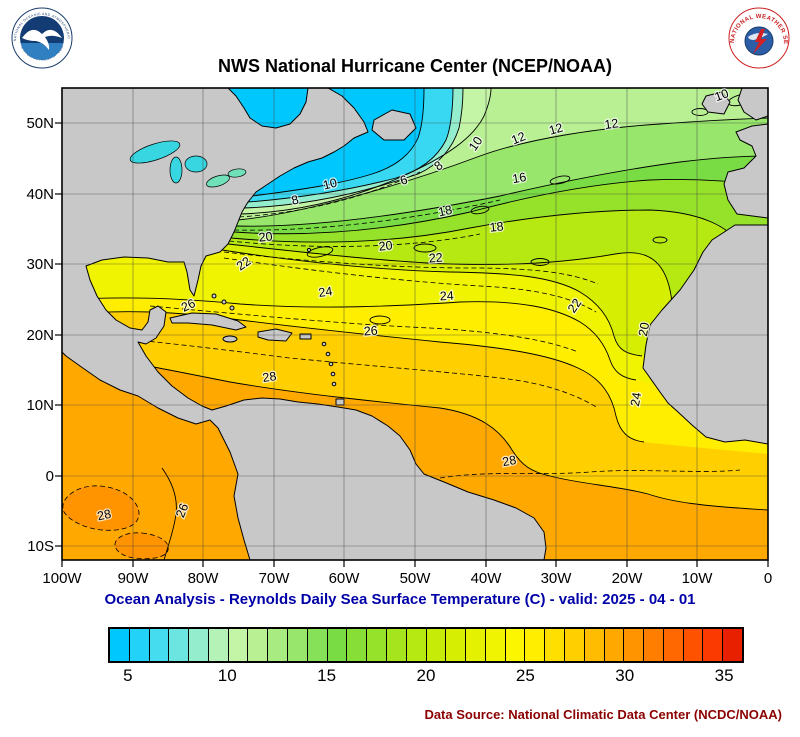  Describe the element at coordinates (230, 339) in the screenshot. I see `island-jamaica` at that location.